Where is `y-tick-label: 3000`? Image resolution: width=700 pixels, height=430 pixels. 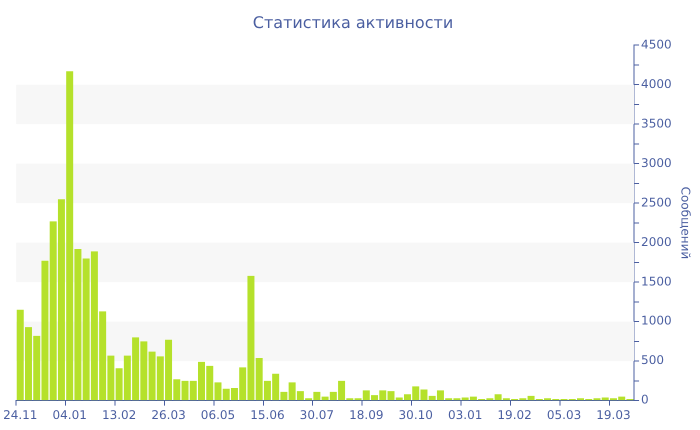
y-tick-label: 3000 is located at coordinates (656, 163).